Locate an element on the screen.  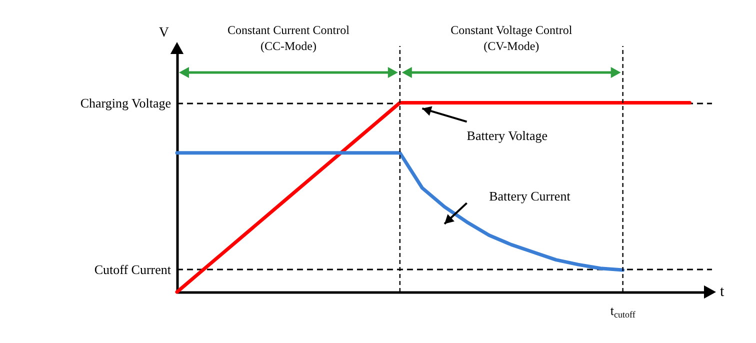
text: Constant Current Control (CC-Mode) is located at coordinates (288, 38).